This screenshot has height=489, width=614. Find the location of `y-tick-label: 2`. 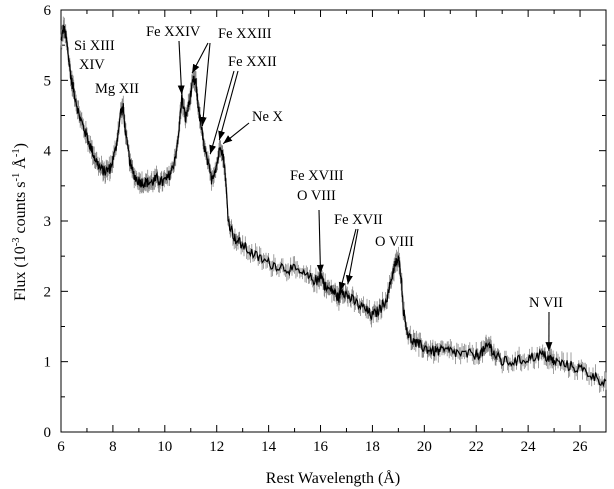

y-tick-label: 2 is located at coordinates (48, 292).